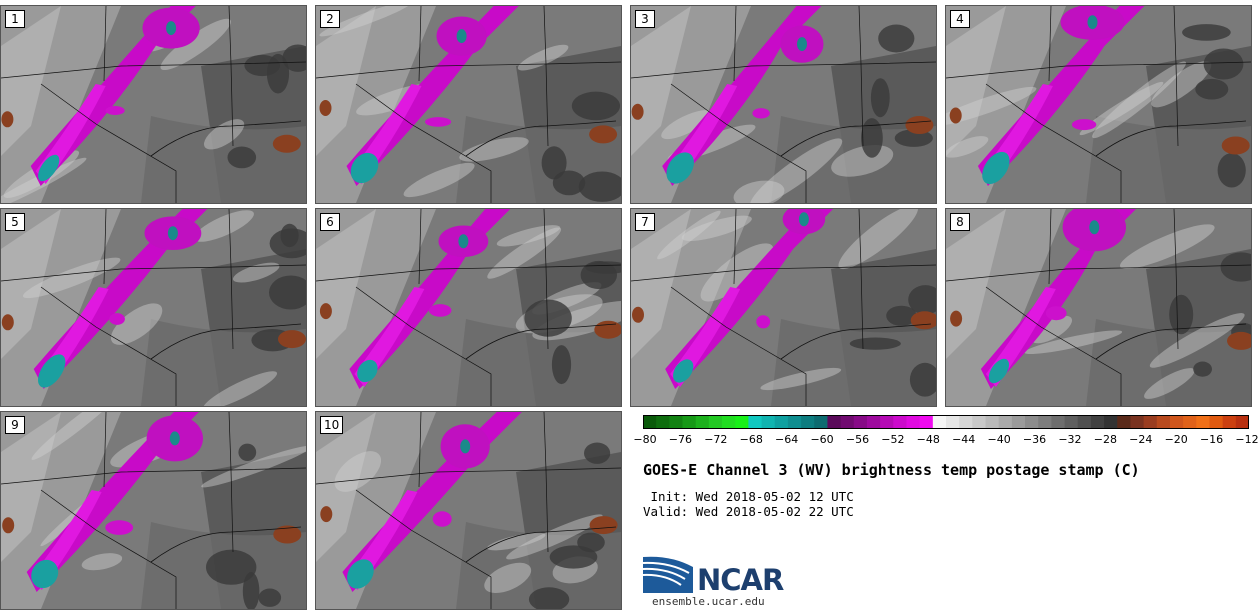  What do you see at coordinates (893, 439) in the screenshot?
I see `colorbar-tick-label: −52` at bounding box center [893, 439].